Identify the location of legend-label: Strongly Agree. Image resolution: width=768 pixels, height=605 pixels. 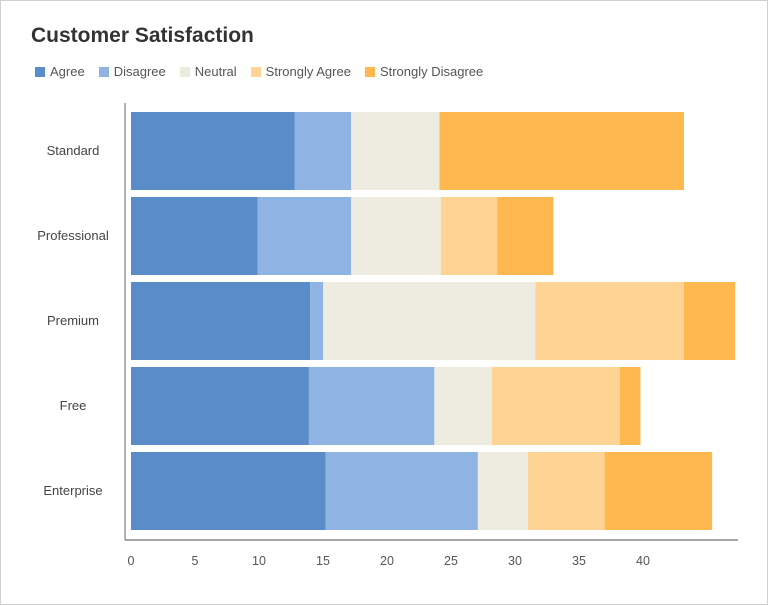
(308, 71).